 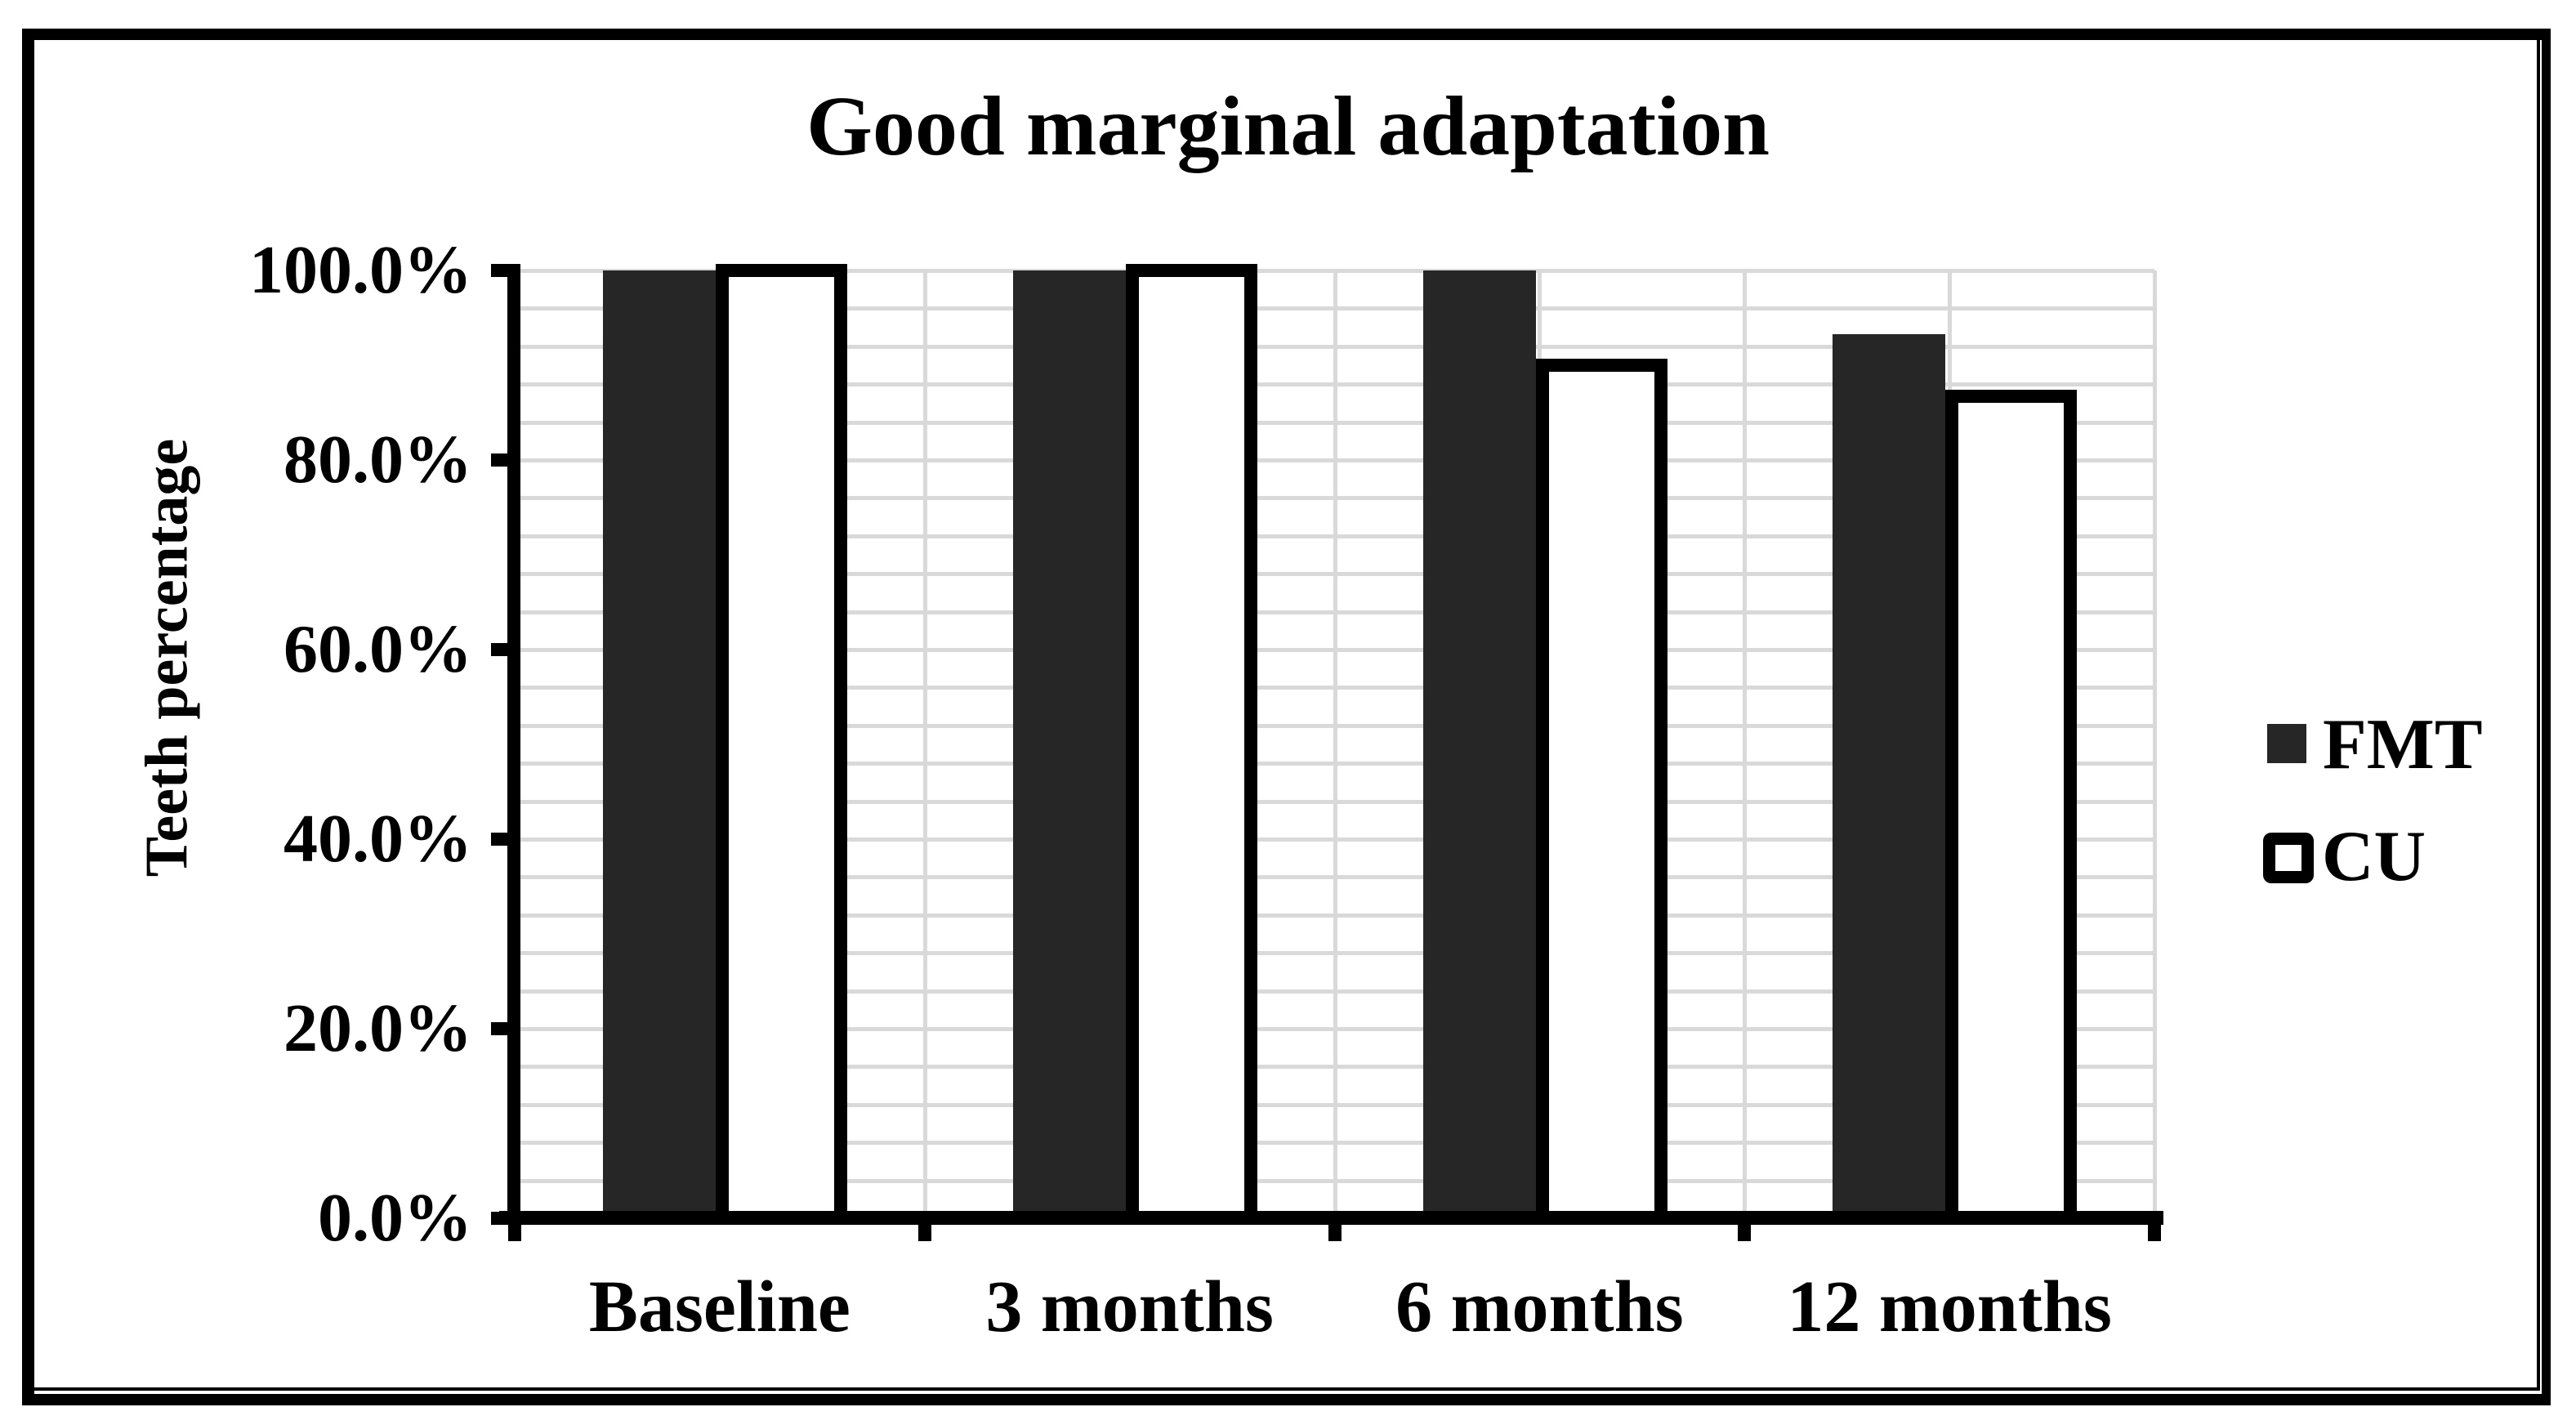 I want to click on y-tick-label: 40.0%, so click(x=378, y=839).